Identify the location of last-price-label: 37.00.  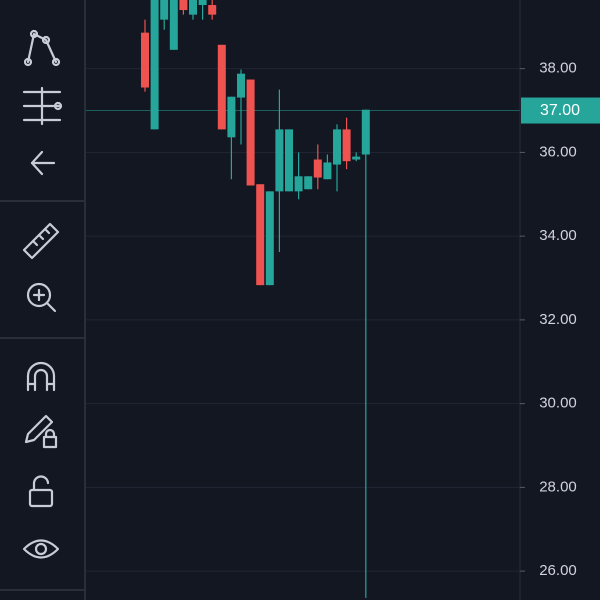
(560, 110).